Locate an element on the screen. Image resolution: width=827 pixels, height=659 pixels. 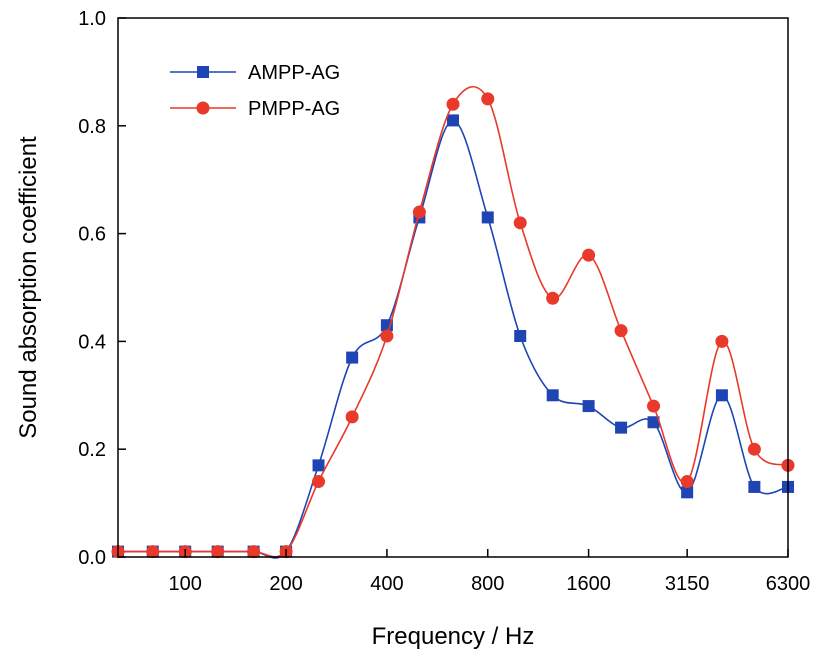
y-tick-label: 0.6 is located at coordinates (92, 235).